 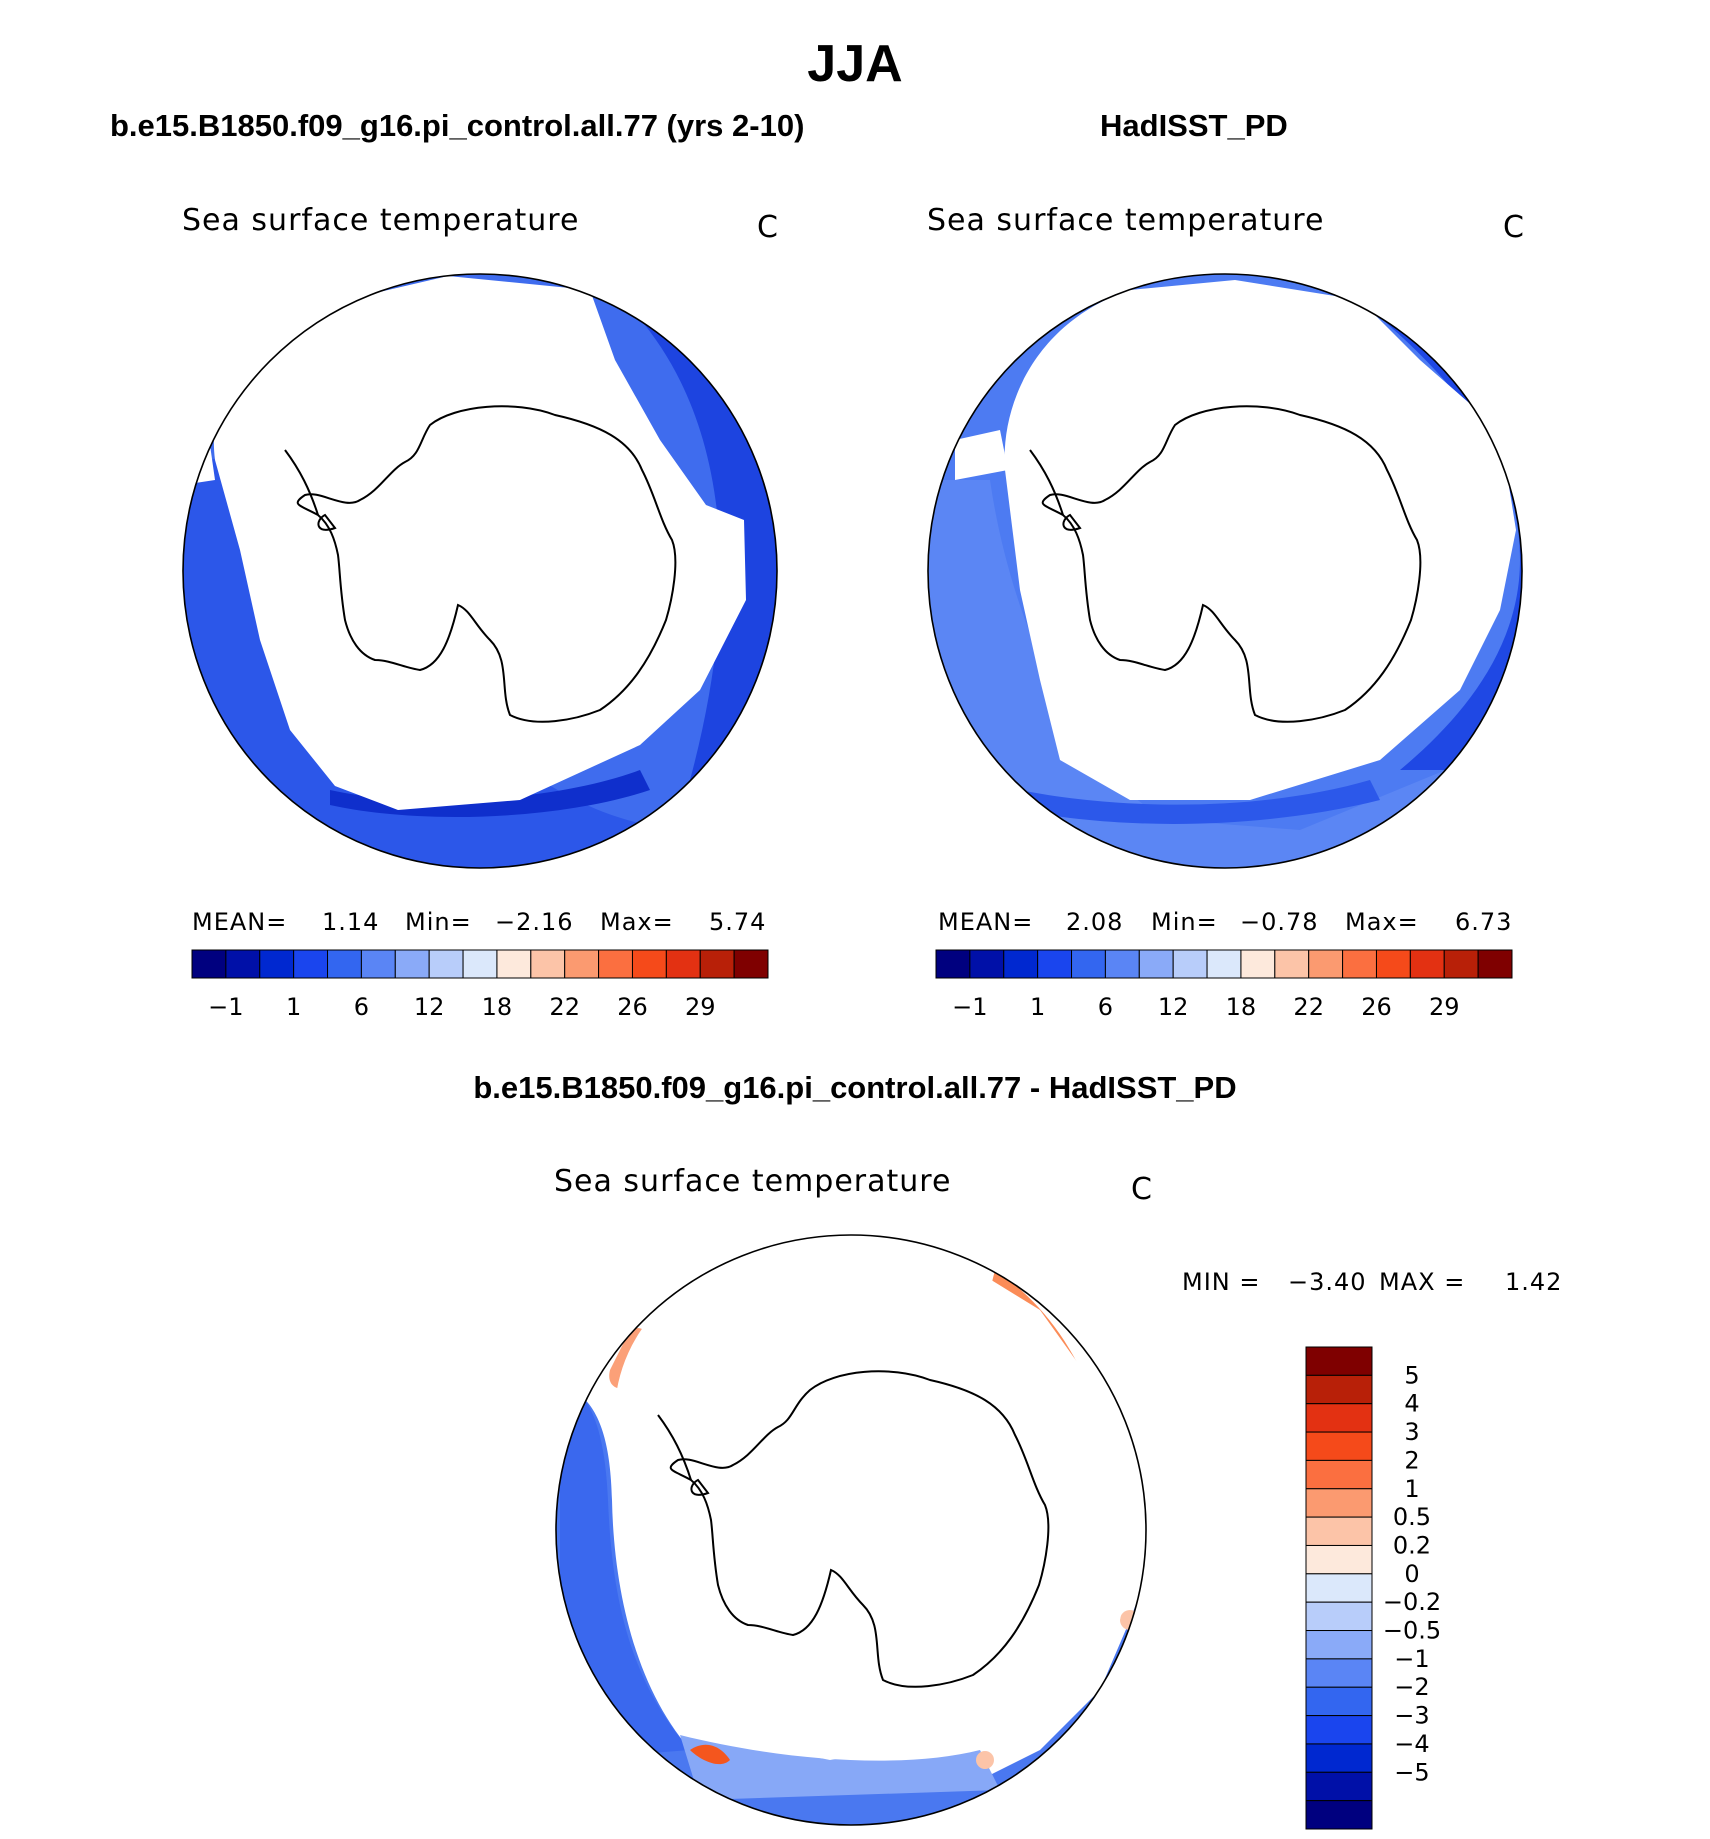 I want to click on model-colorbar-tick-label: 6, so click(x=361, y=1007).